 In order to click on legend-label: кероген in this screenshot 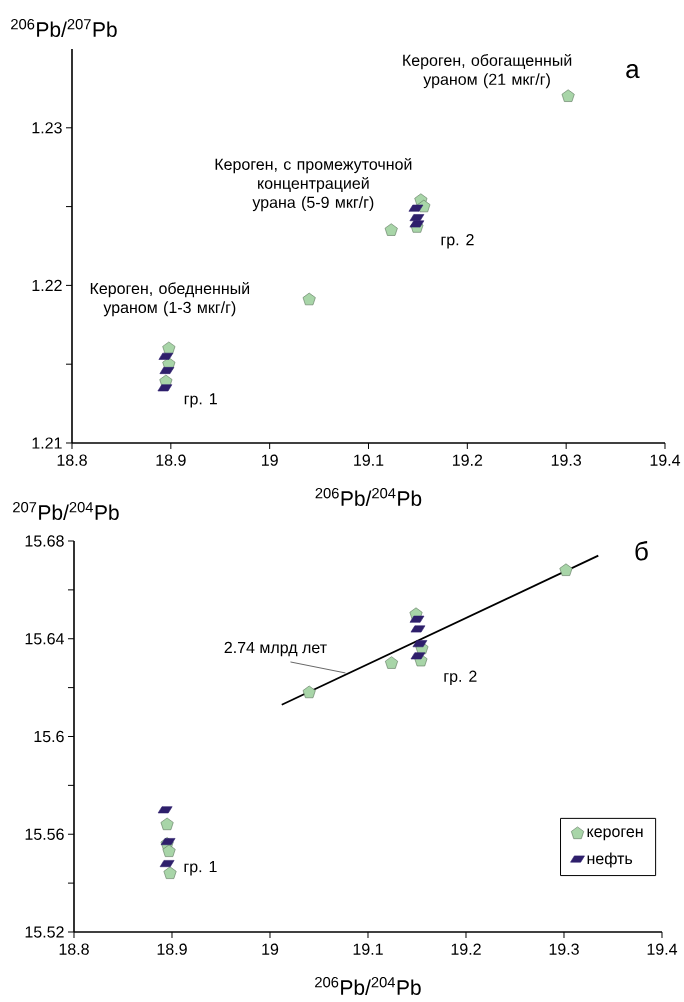, I will do `click(615, 834)`.